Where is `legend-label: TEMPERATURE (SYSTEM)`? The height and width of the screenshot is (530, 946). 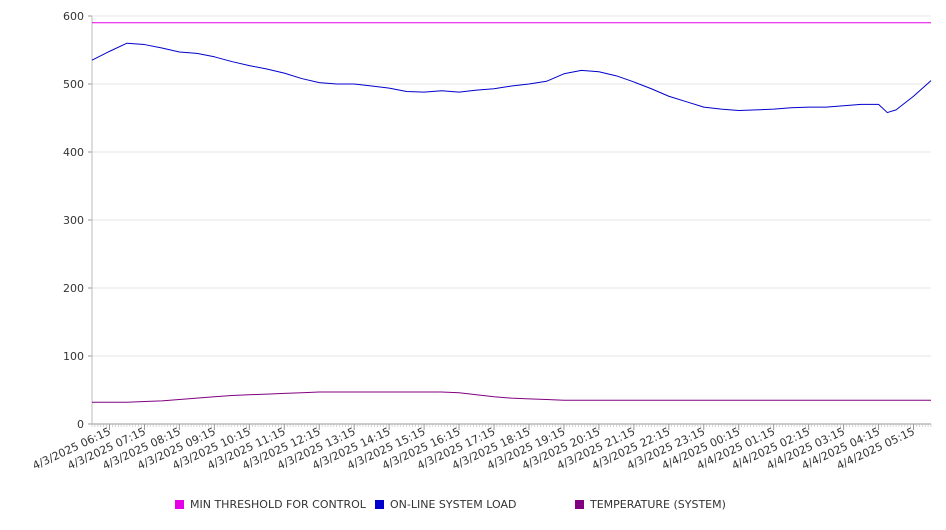
legend-label: TEMPERATURE (SYSTEM) is located at coordinates (658, 504).